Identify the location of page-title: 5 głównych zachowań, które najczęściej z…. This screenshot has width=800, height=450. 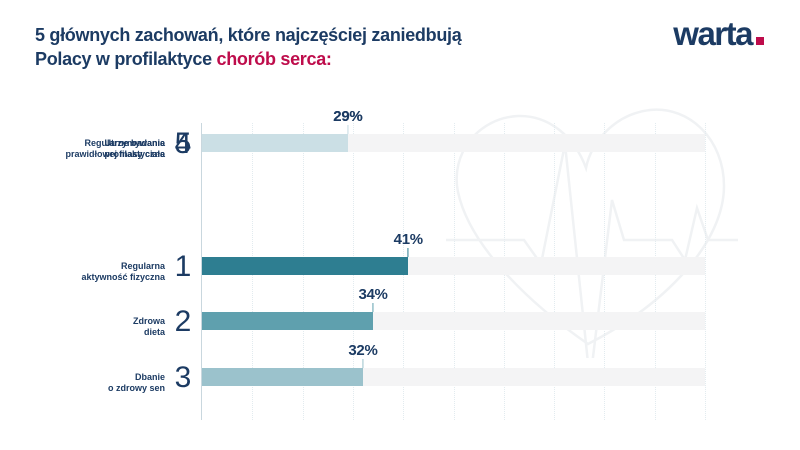
(248, 47).